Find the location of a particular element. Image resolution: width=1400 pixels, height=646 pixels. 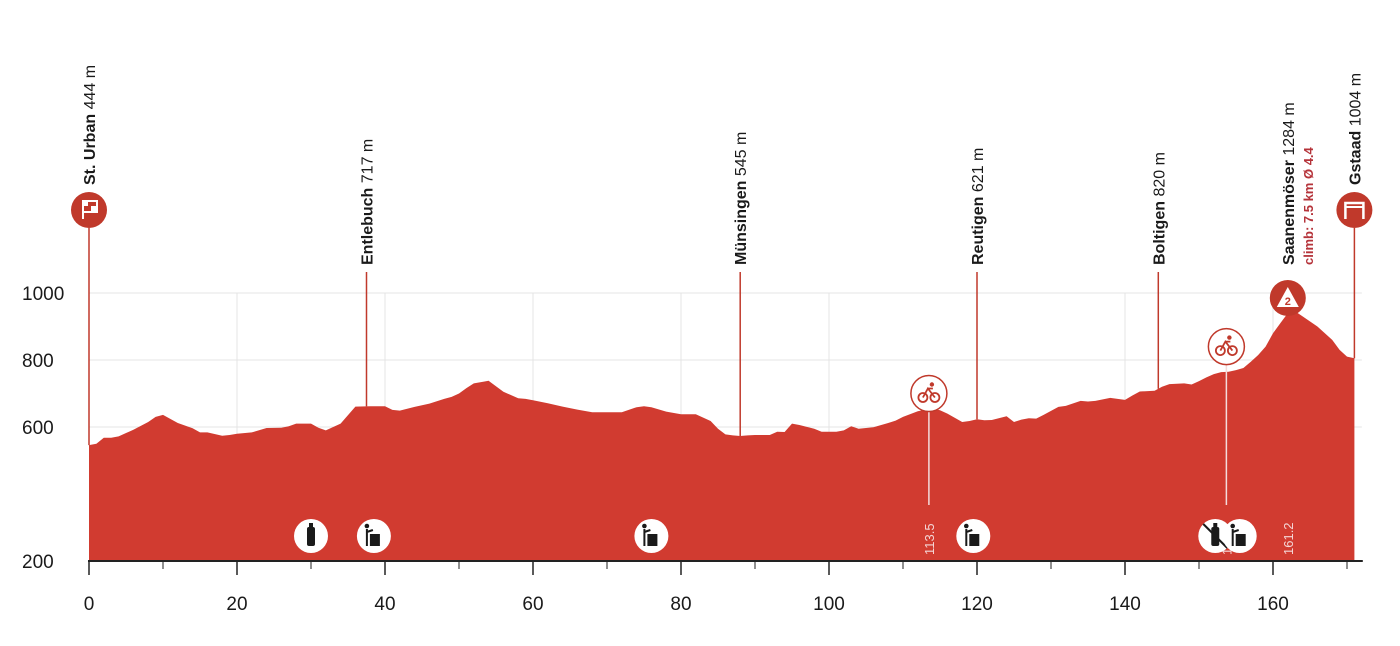

town-marker-4: Boltigen 820 m is located at coordinates (1159, 270).